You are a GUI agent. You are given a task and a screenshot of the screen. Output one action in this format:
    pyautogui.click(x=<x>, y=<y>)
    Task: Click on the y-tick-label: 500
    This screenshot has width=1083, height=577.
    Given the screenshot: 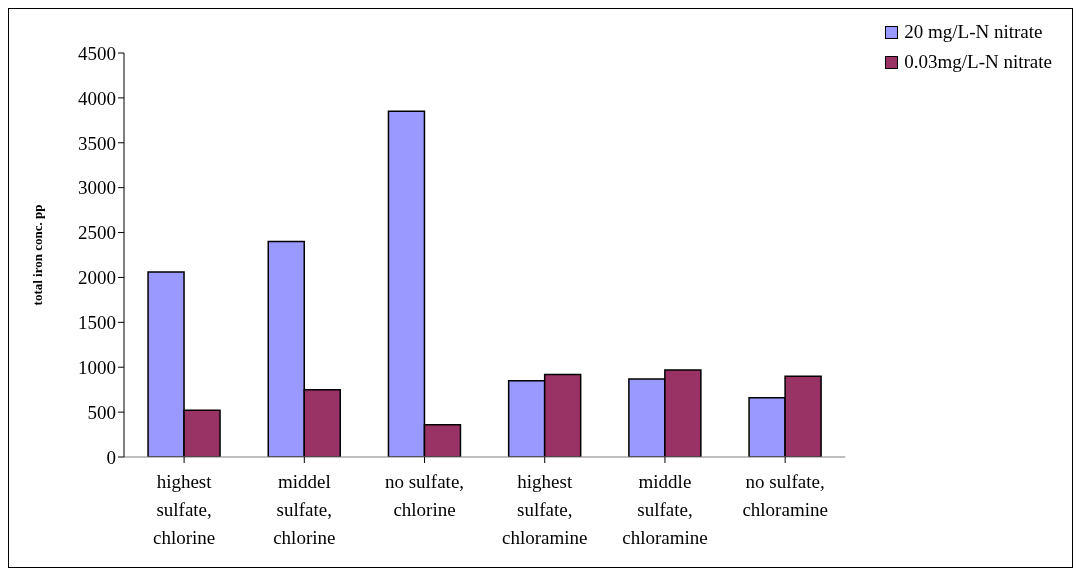 What is the action you would take?
    pyautogui.click(x=101, y=412)
    